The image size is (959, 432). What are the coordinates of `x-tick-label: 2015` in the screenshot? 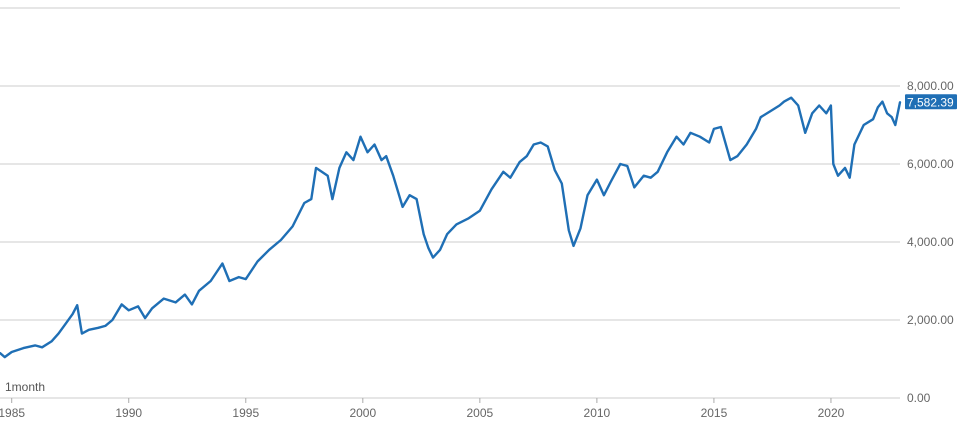 It's located at (714, 413).